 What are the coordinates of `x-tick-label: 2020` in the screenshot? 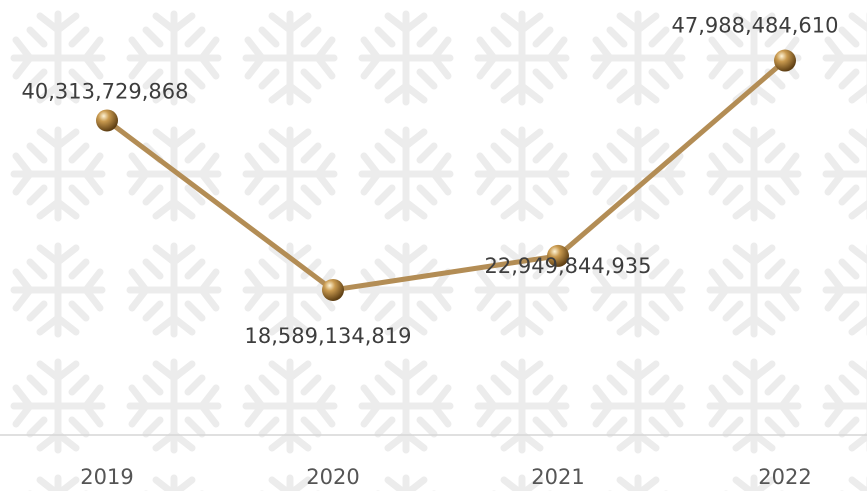 It's located at (332, 477).